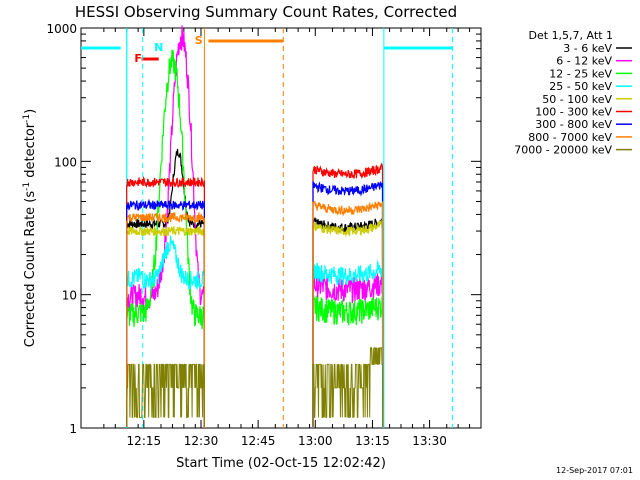 This screenshot has height=480, width=640. What do you see at coordinates (30, 228) in the screenshot?
I see `y-axis-label: Corrected Count Rate (s-1 detector-1)` at bounding box center [30, 228].